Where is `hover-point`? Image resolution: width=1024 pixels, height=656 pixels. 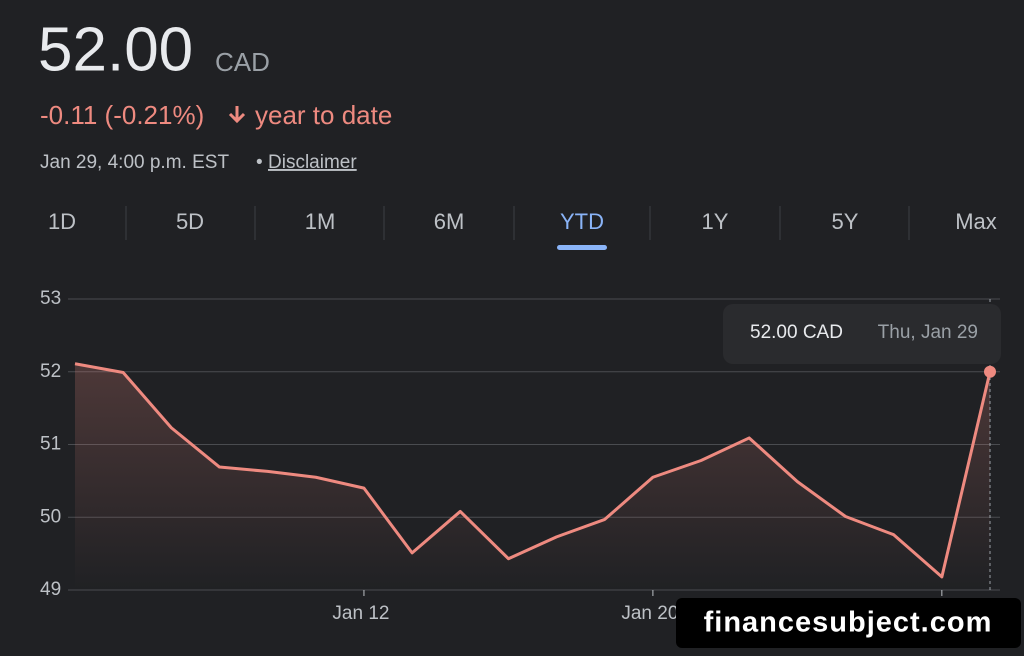 hover-point is located at coordinates (990, 371).